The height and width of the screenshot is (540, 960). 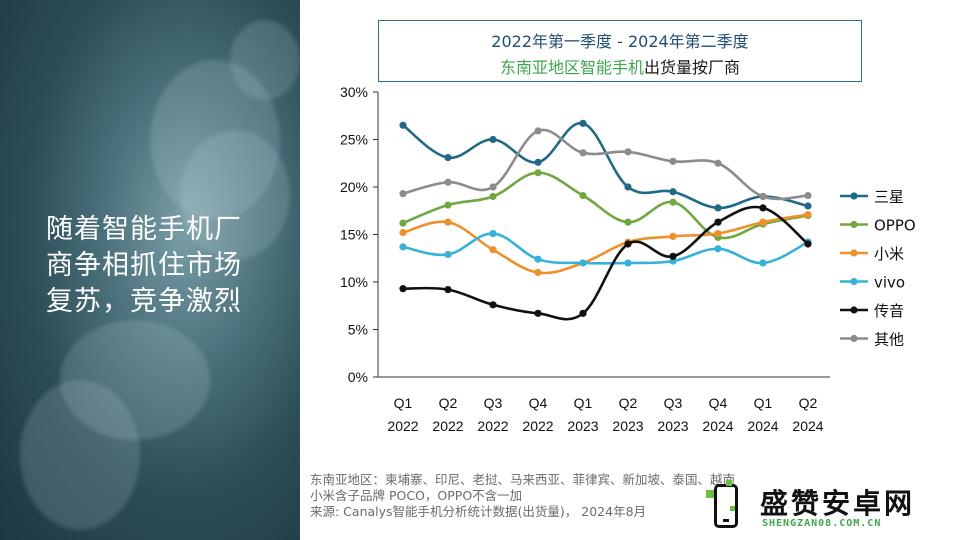 What do you see at coordinates (895, 226) in the screenshot?
I see `legend-label-oppo: OPPO` at bounding box center [895, 226].